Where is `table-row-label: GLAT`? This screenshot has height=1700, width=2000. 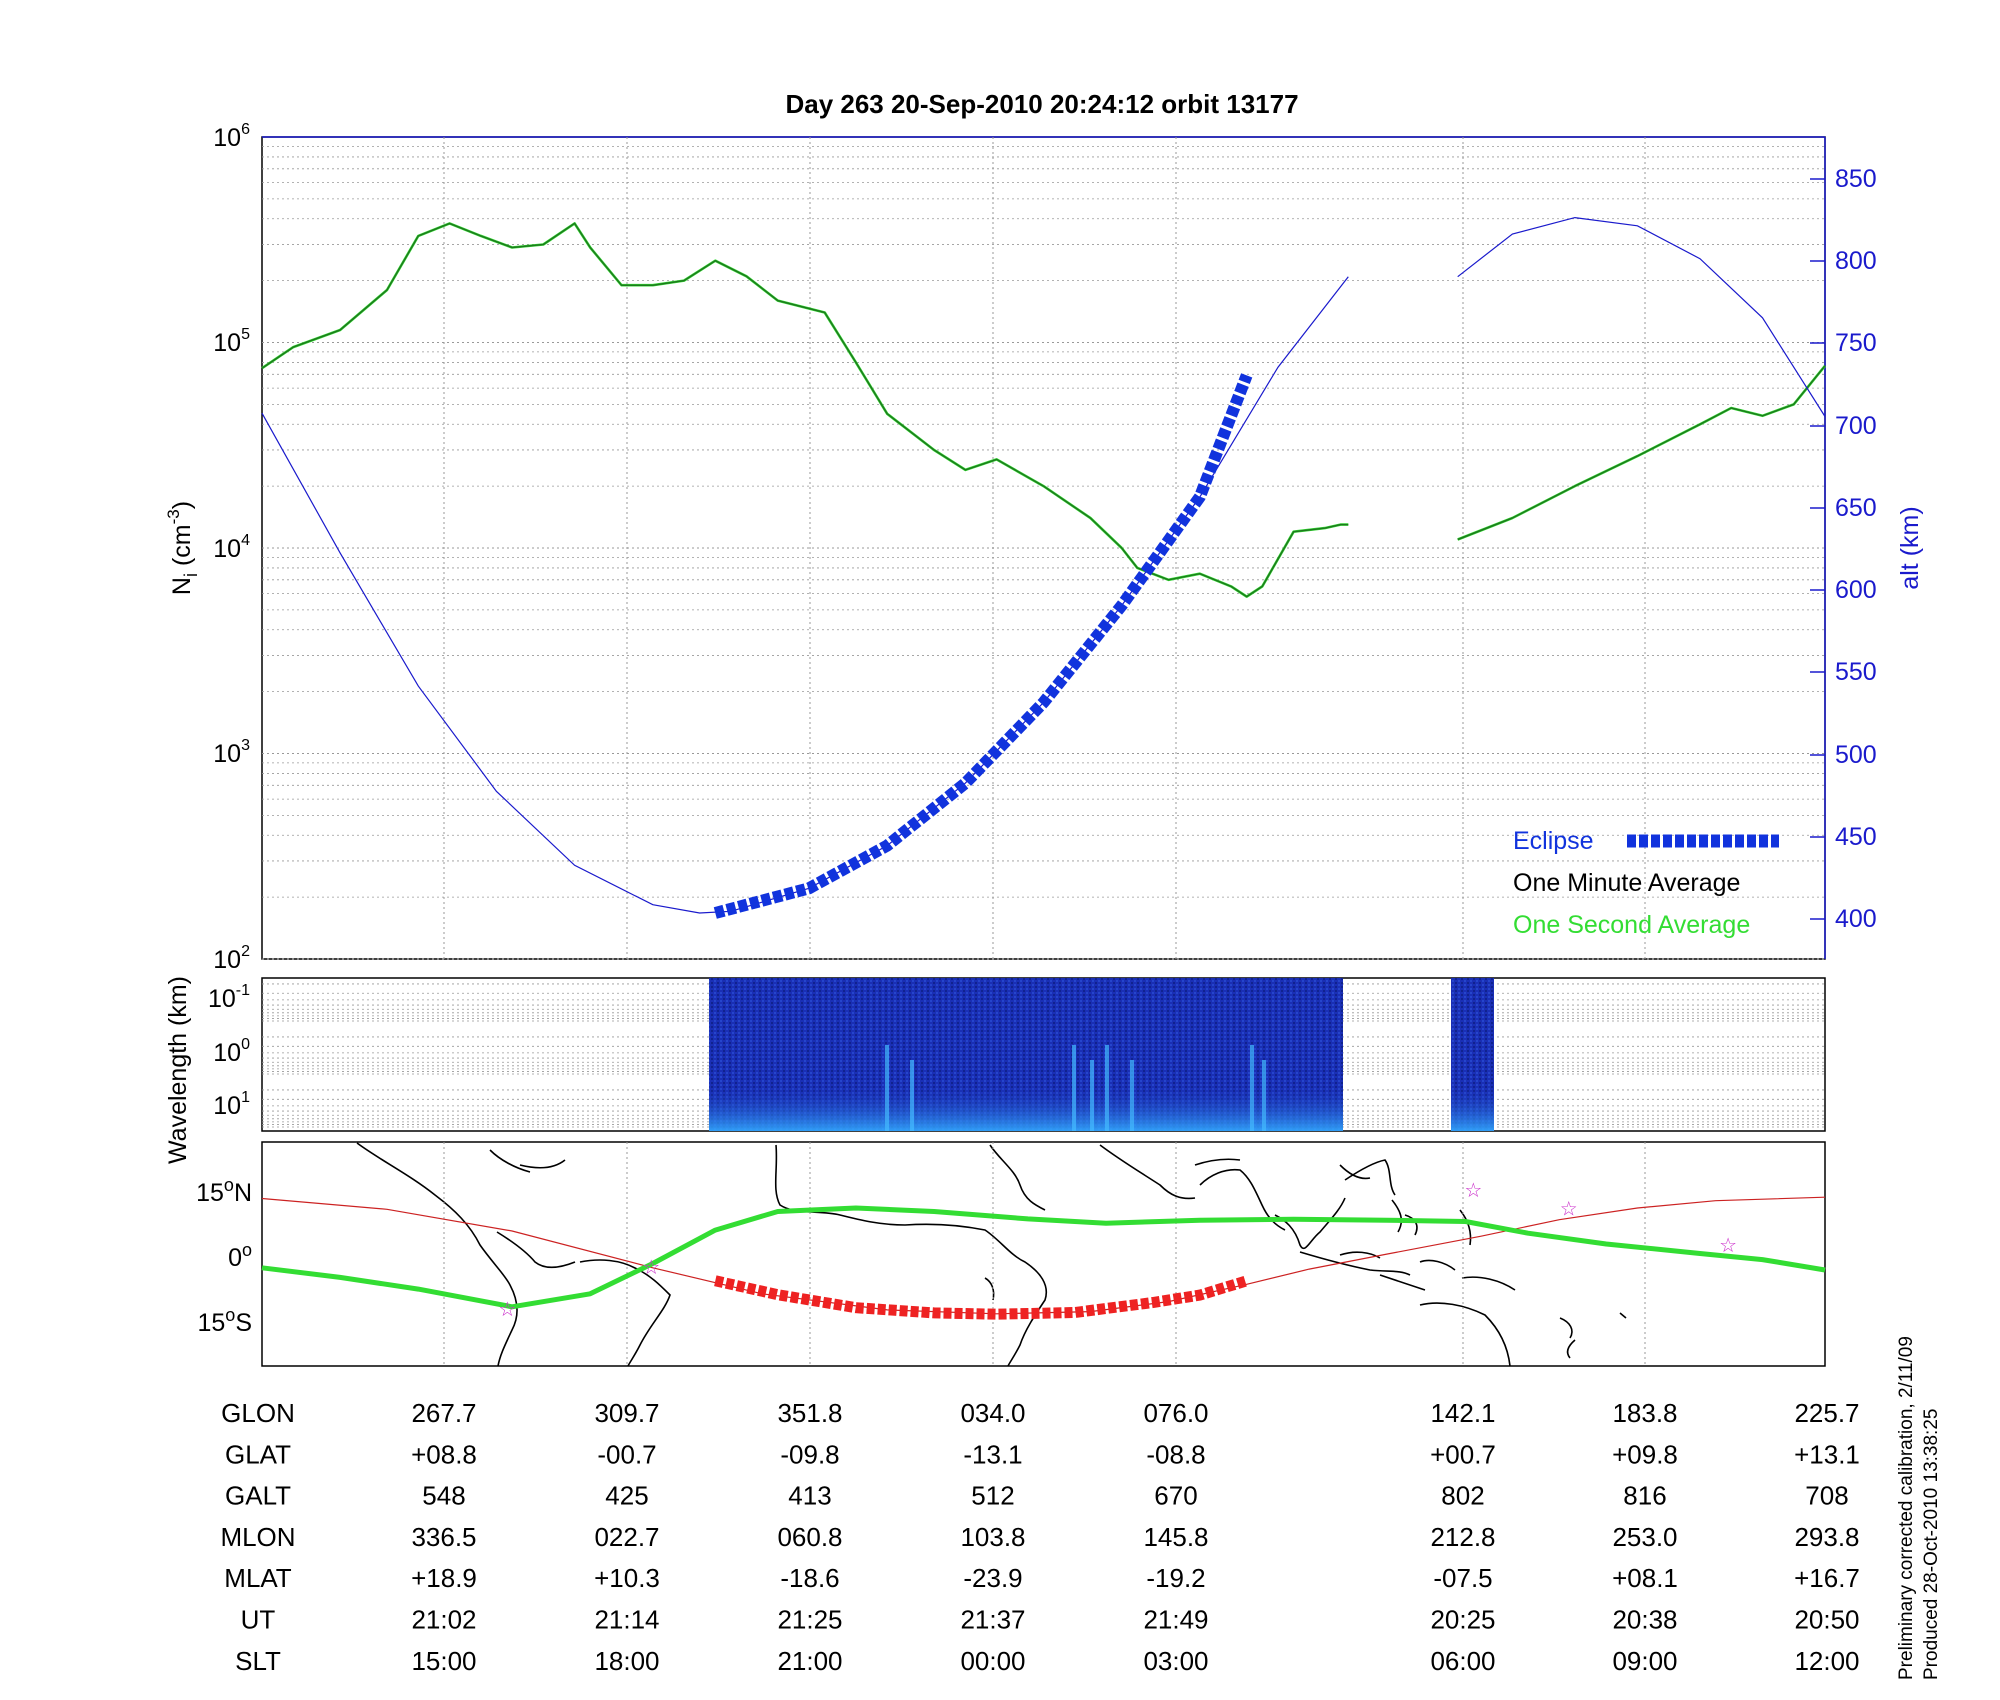
table-row-label: GLAT is located at coordinates (258, 1454).